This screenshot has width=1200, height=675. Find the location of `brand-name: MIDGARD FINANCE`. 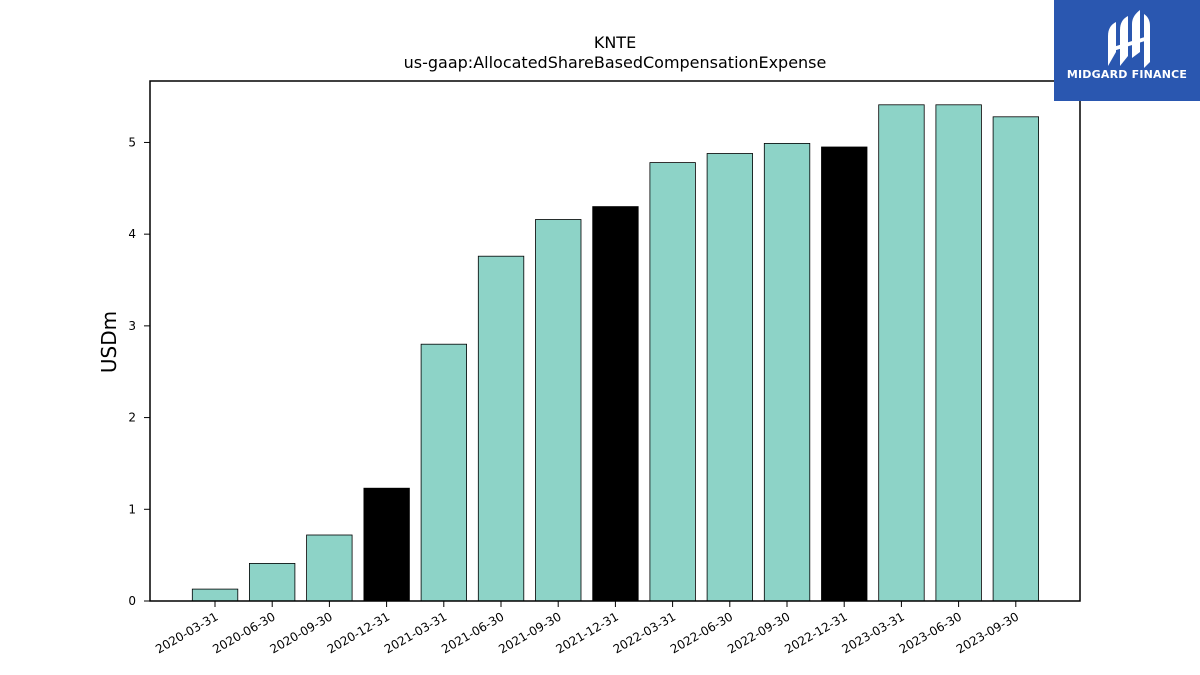

brand-name: MIDGARD FINANCE is located at coordinates (1127, 74).